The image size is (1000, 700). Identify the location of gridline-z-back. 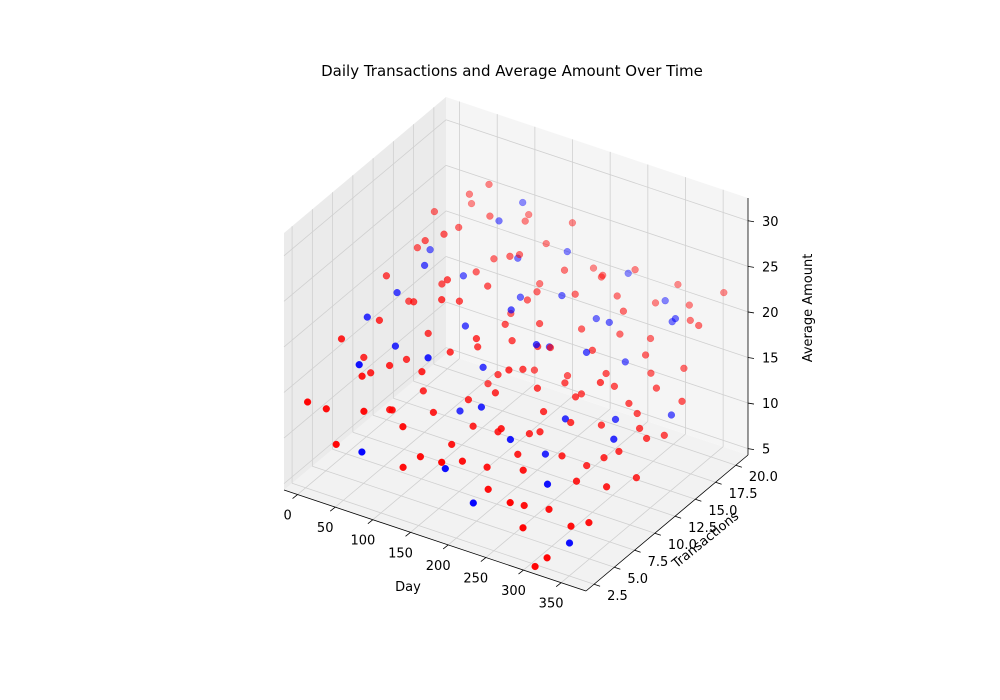
(597, 215).